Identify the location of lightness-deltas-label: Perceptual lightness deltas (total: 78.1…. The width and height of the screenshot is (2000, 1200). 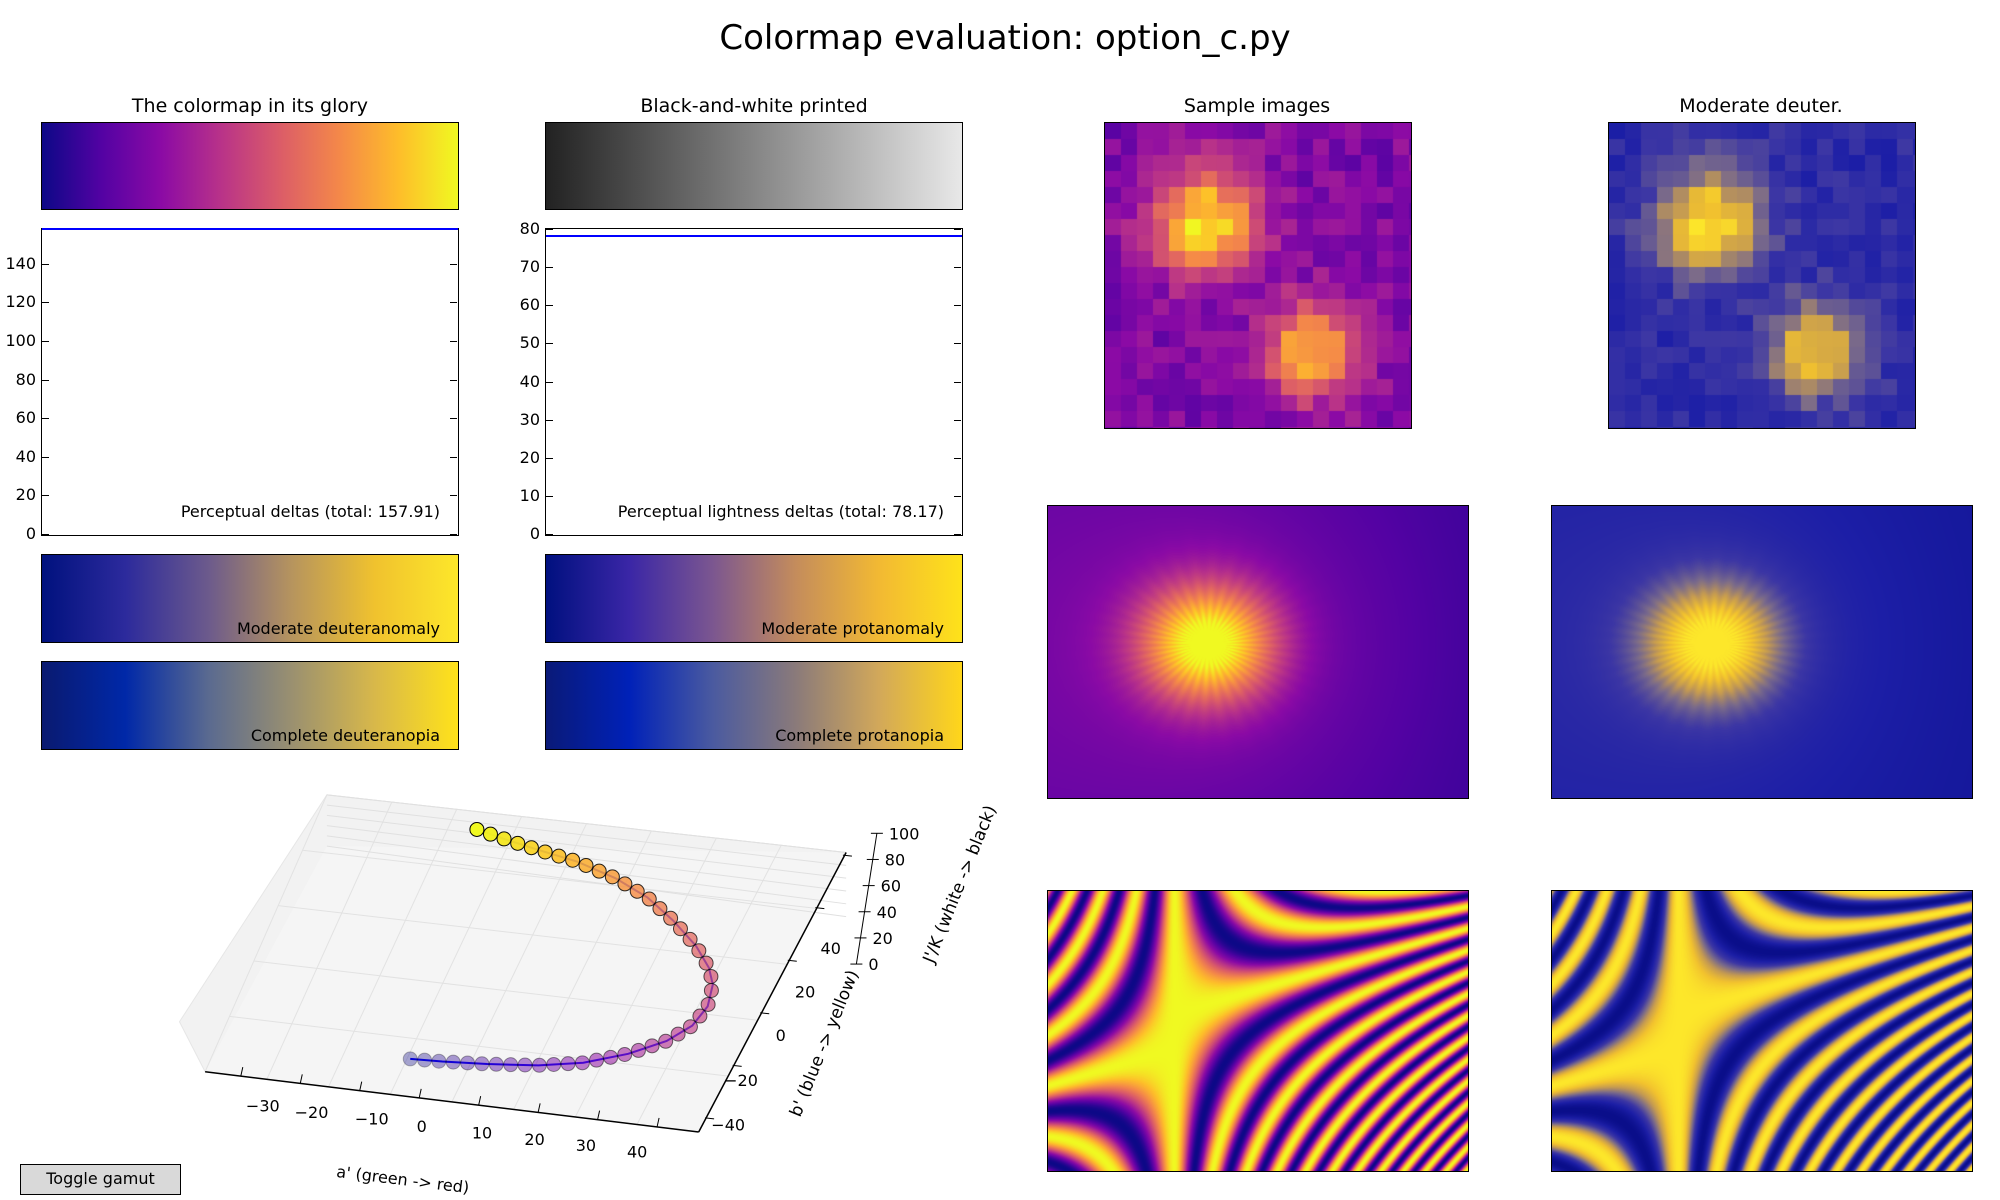
(780, 511).